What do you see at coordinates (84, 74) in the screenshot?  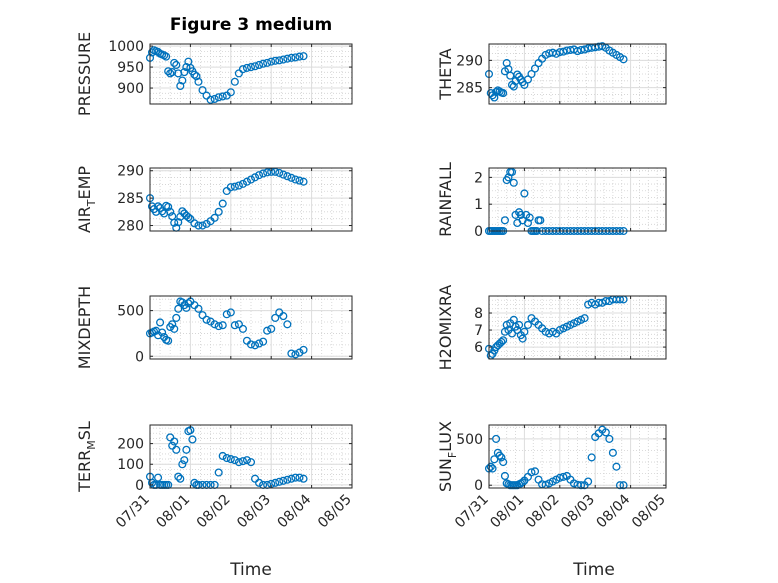 I see `y-axis-label: PRESSURE` at bounding box center [84, 74].